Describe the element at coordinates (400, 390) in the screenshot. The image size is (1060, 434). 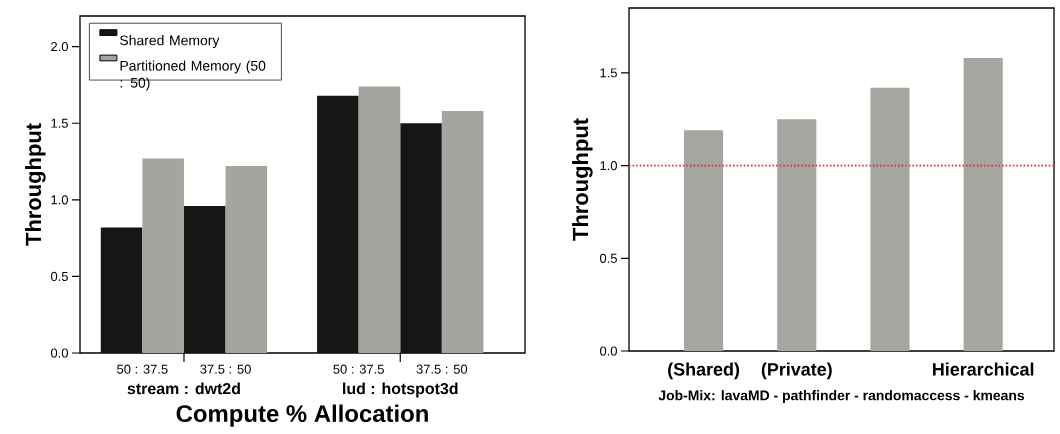
I see `text: lud : hotspot3d` at that location.